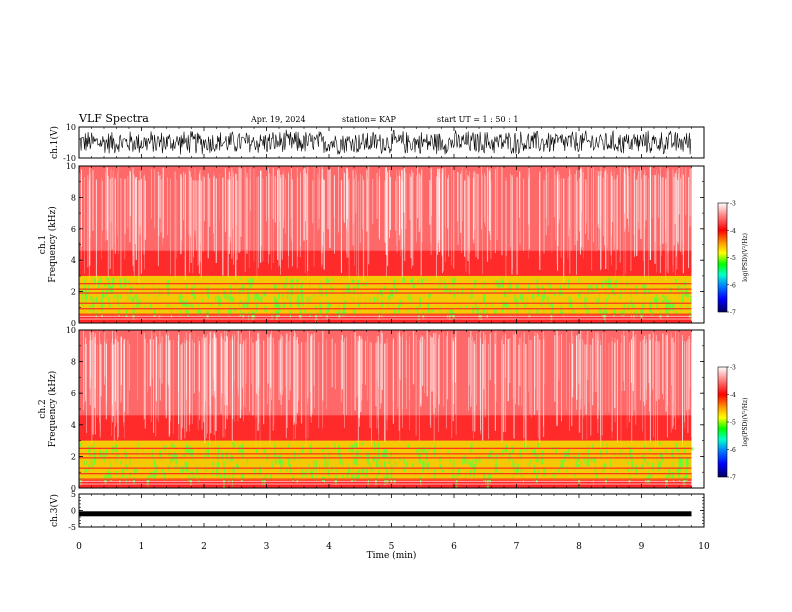 This screenshot has width=792, height=612. What do you see at coordinates (385, 448) in the screenshot?
I see `ch2-spectrogram-hline` at bounding box center [385, 448].